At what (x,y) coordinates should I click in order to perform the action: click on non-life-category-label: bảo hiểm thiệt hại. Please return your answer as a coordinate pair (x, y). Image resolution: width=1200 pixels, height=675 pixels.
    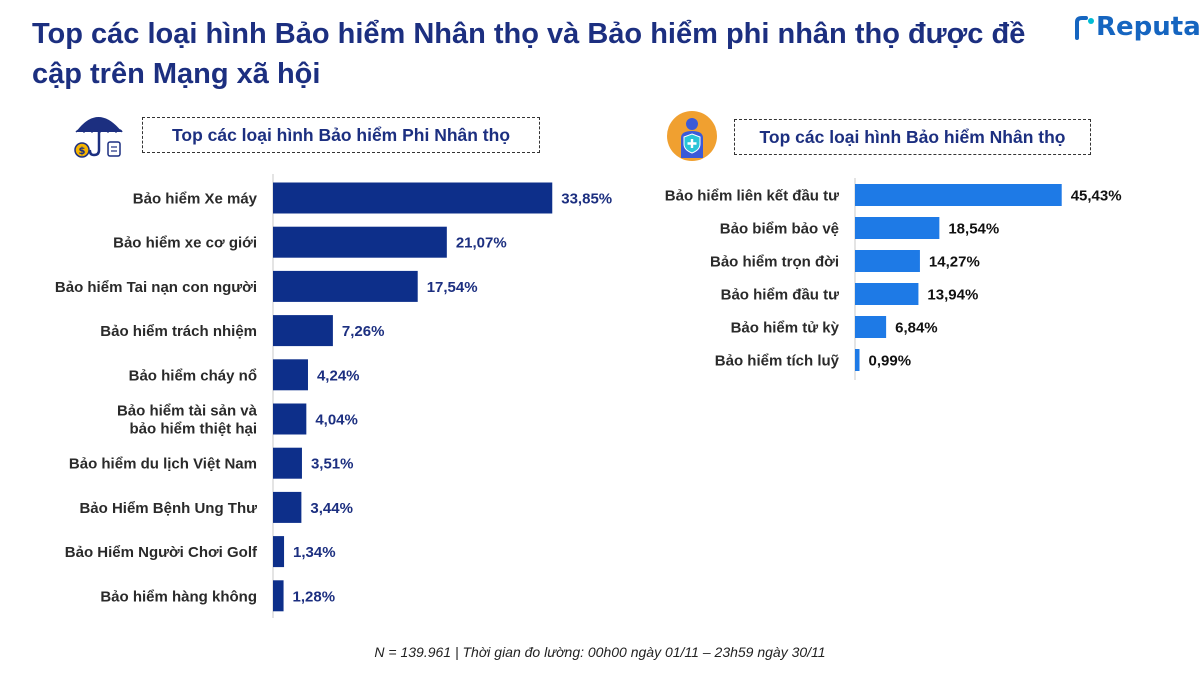
    Looking at the image, I should click on (193, 429).